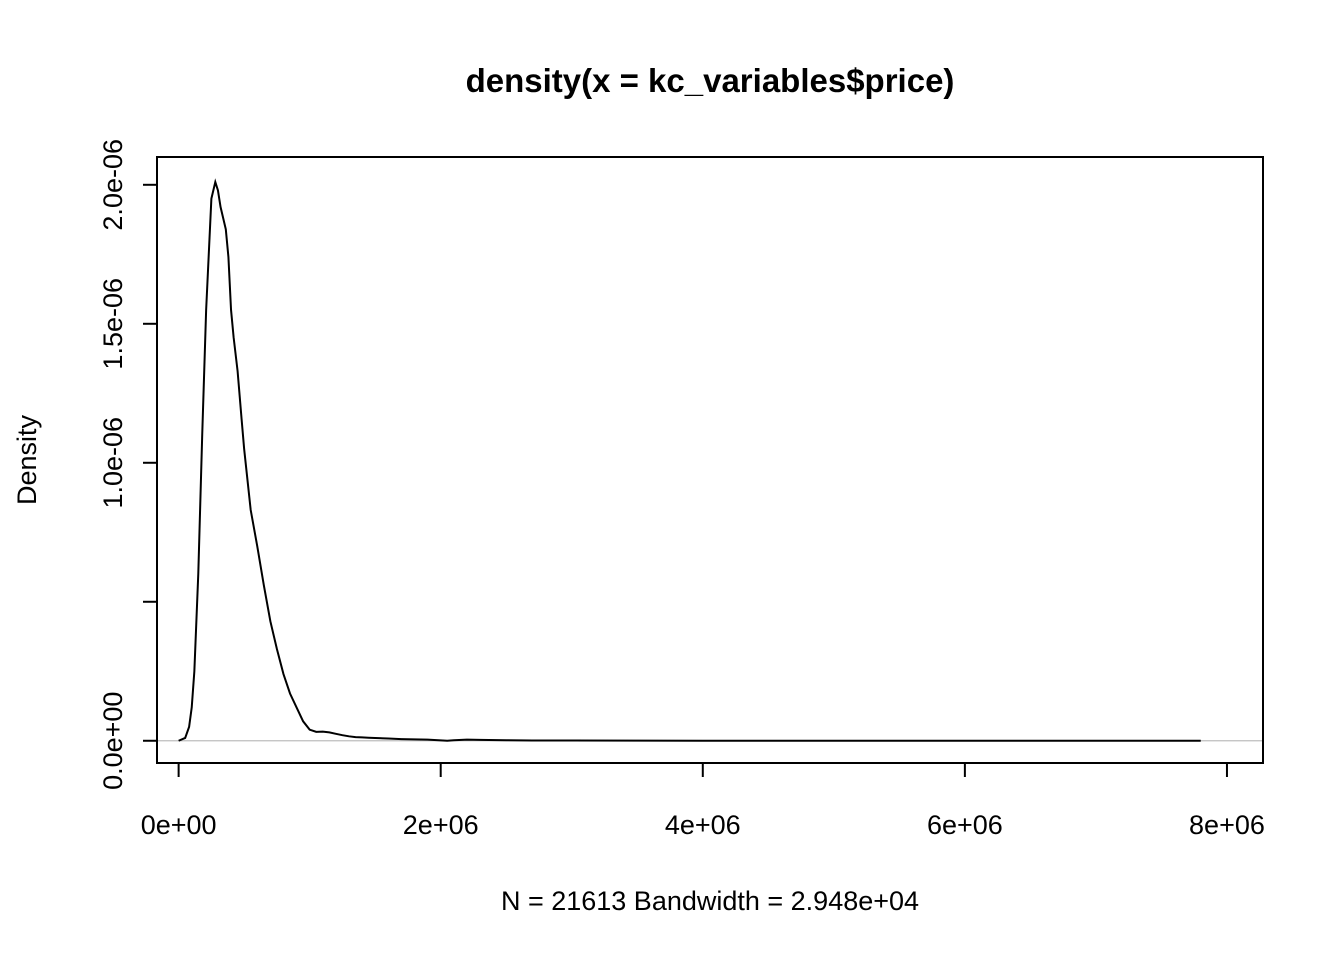  What do you see at coordinates (179, 825) in the screenshot?
I see `x-tick-label: 0e+00` at bounding box center [179, 825].